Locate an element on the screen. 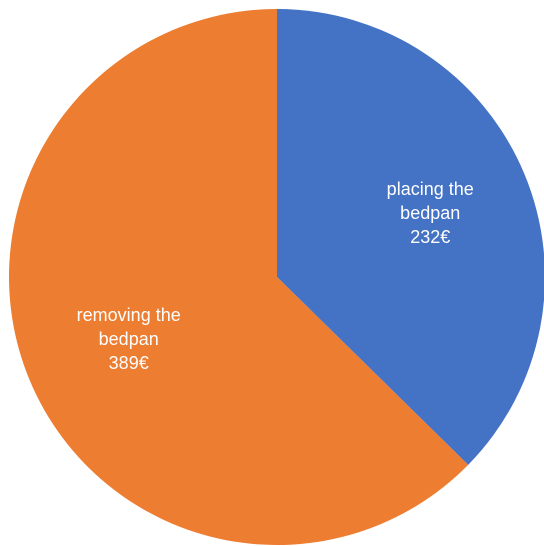 The width and height of the screenshot is (544, 546). slice-label-removing: removing the bedpan 389€ is located at coordinates (129, 339).